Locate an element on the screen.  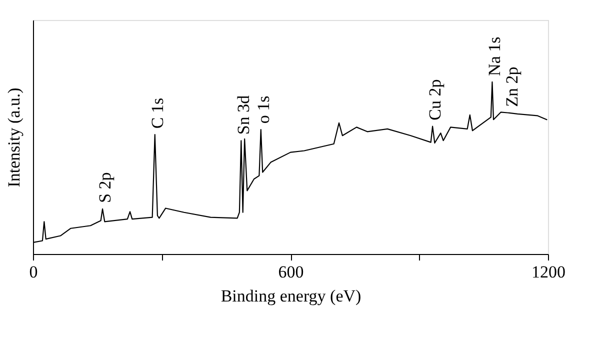
x-tick-label: 0 is located at coordinates (33, 272).